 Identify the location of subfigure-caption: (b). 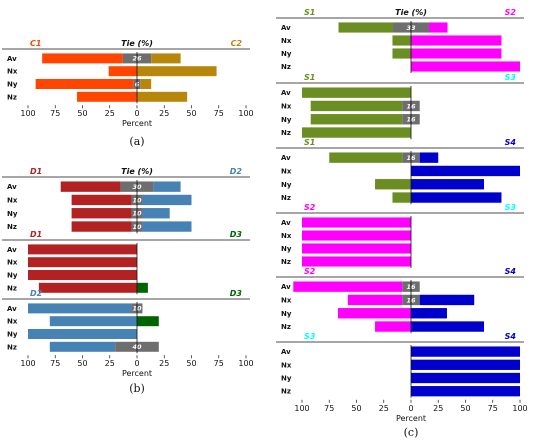
(137, 388).